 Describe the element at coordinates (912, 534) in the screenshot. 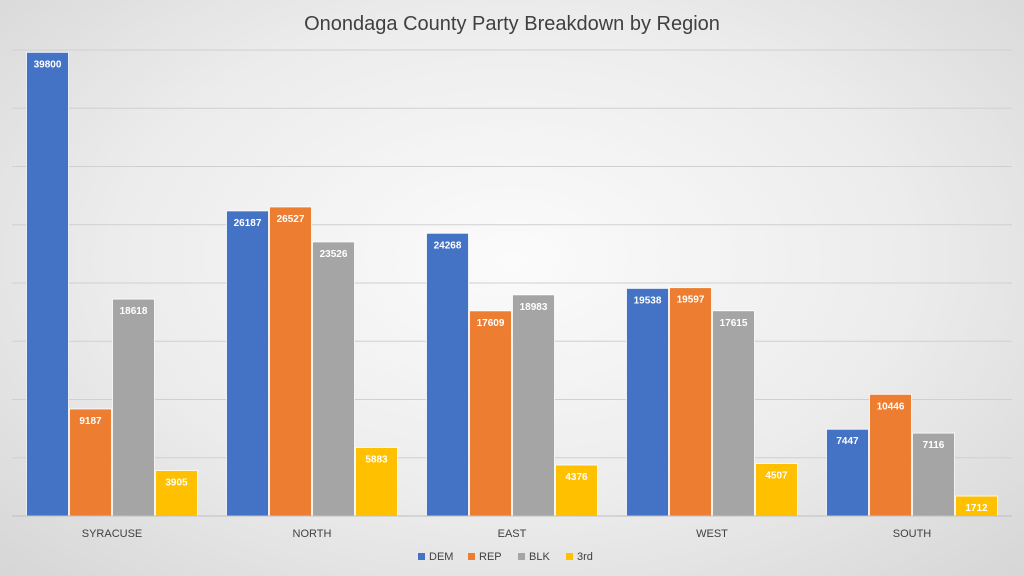

I see `x-tick-label: SOUTH` at that location.